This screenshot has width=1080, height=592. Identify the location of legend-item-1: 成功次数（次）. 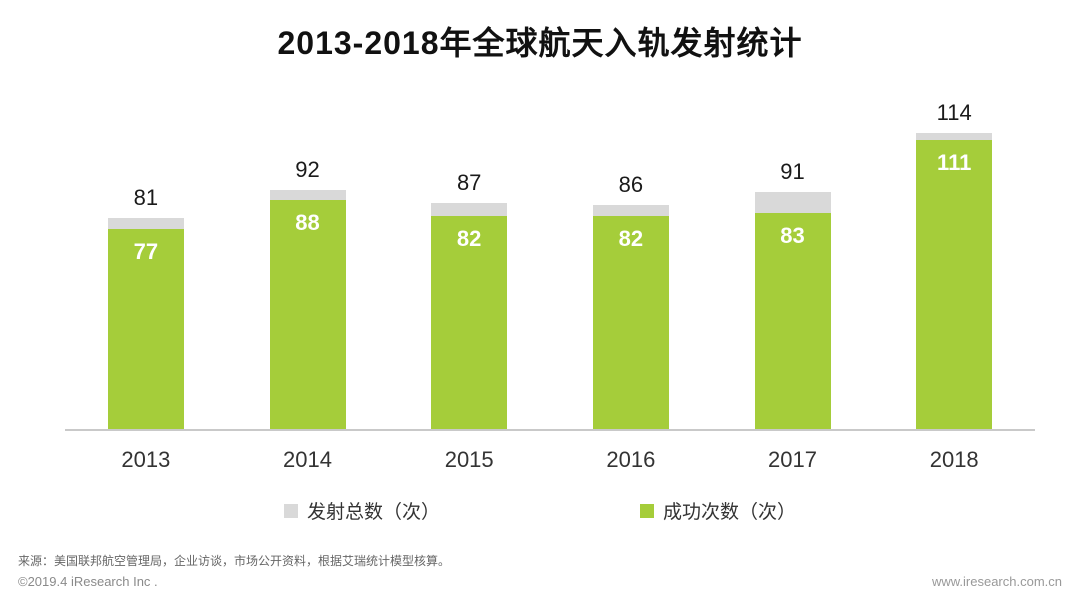
(718, 510).